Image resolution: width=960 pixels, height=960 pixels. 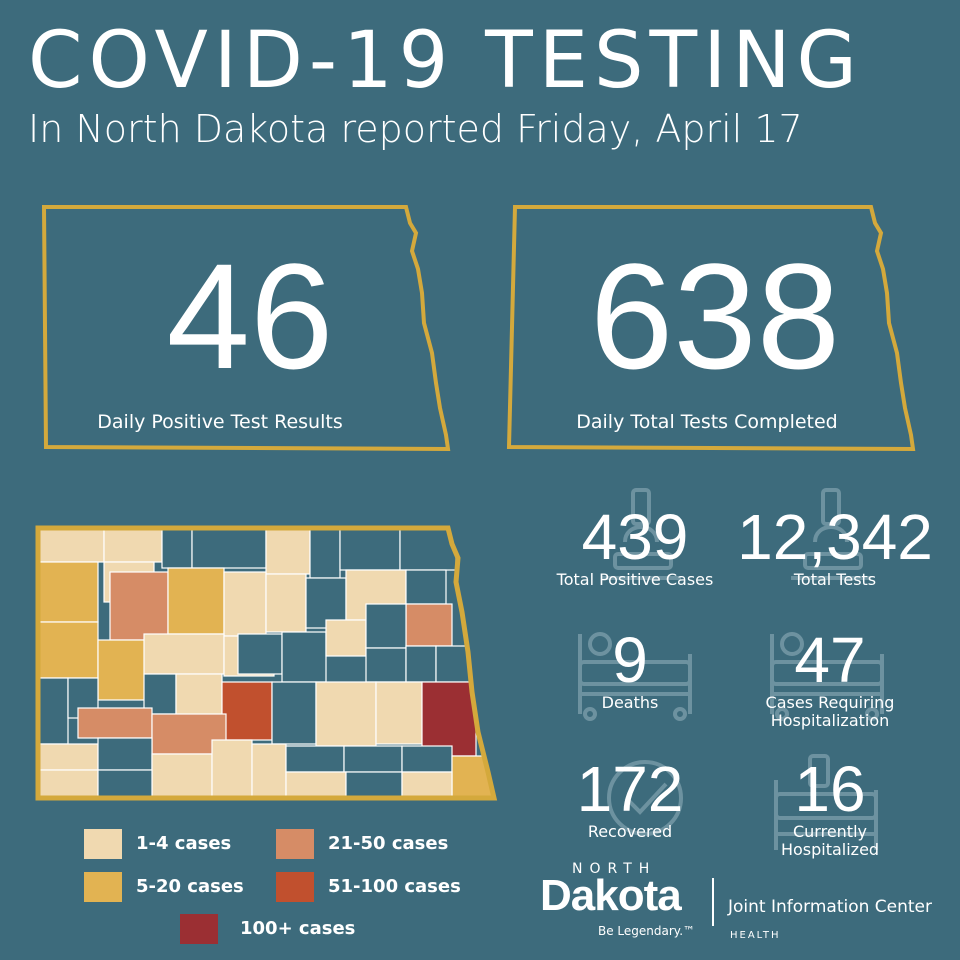 I want to click on hospitalized-value: 16, so click(x=830, y=789).